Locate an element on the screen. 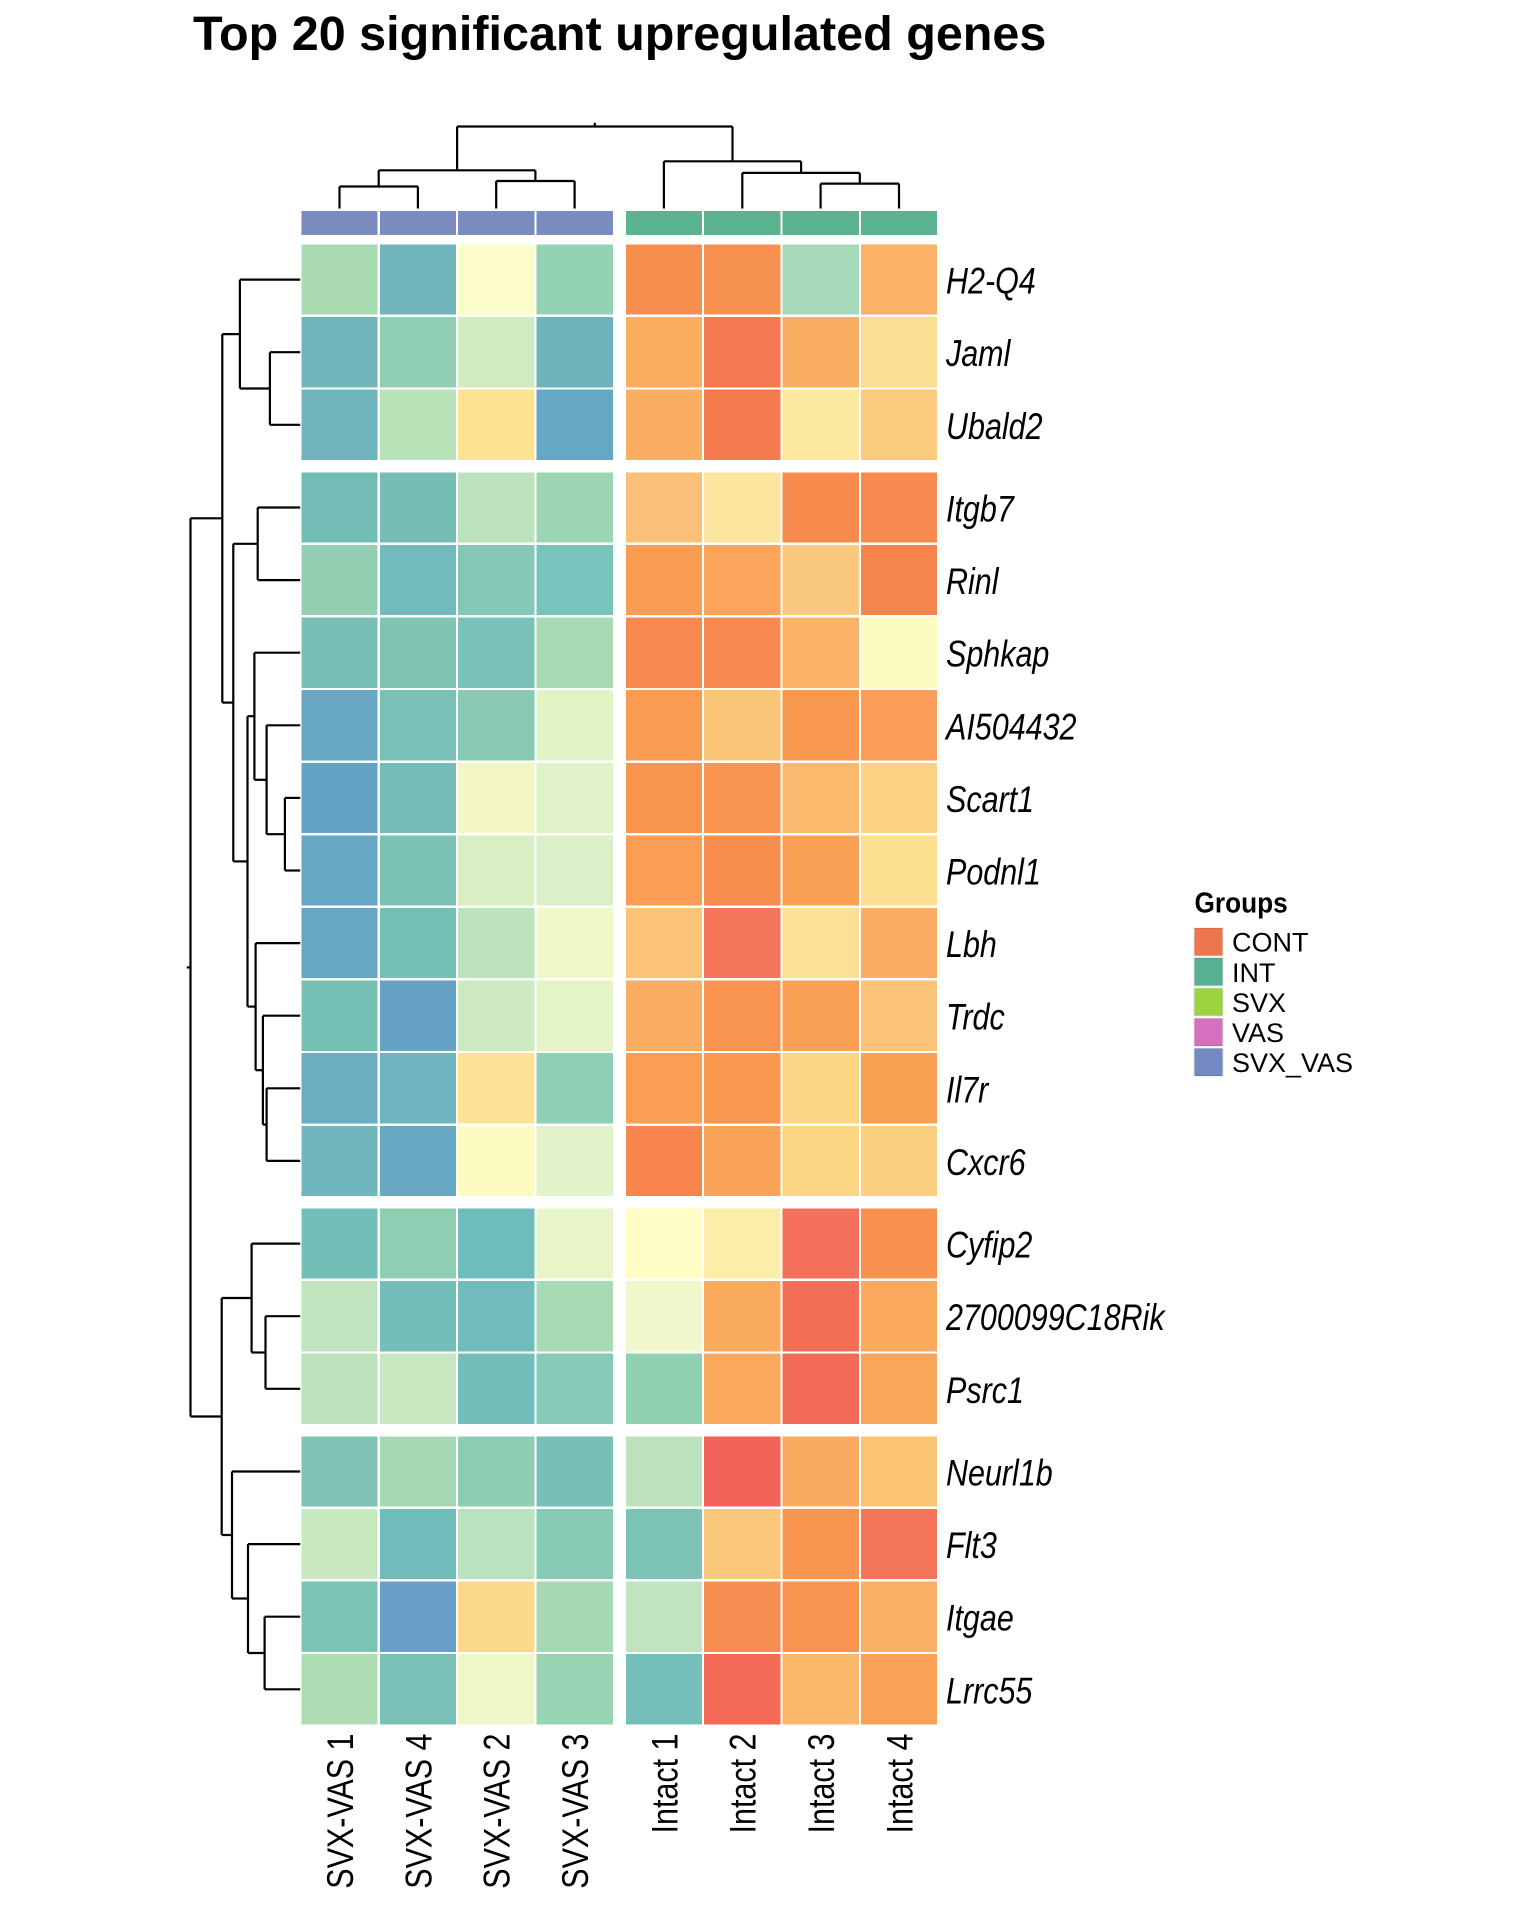 This screenshot has height=1920, width=1536. svg-text: AI504432 is located at coordinates (1010, 727).